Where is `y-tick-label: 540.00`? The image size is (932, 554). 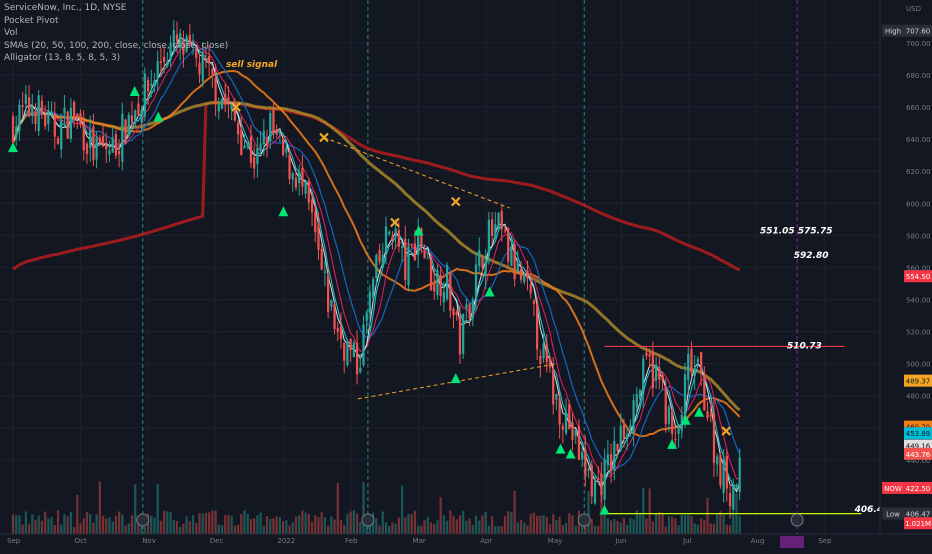 y-tick-label: 540.00 is located at coordinates (918, 300).